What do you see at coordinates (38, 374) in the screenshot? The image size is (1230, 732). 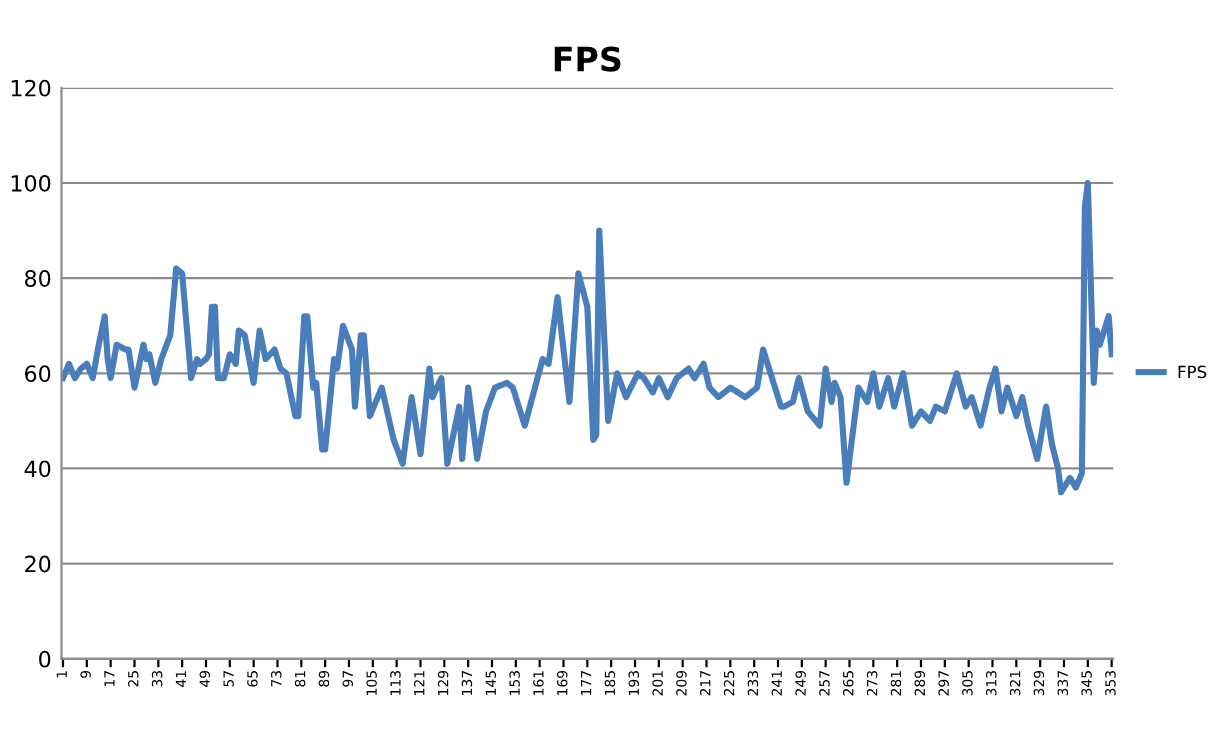 I see `y-tick-label: 60` at bounding box center [38, 374].